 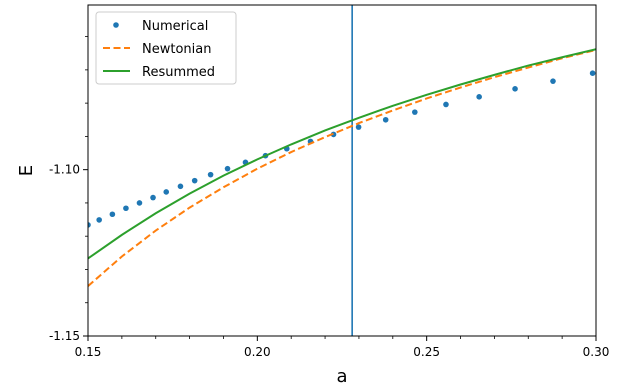 I want to click on x-tick-label: 0.30, so click(x=596, y=352).